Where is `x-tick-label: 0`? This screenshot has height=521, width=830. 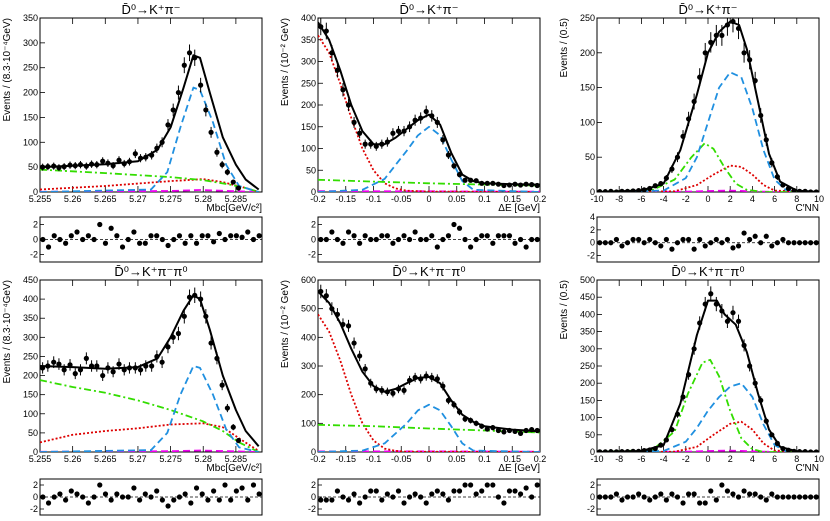
x-tick-label: 0 is located at coordinates (707, 199).